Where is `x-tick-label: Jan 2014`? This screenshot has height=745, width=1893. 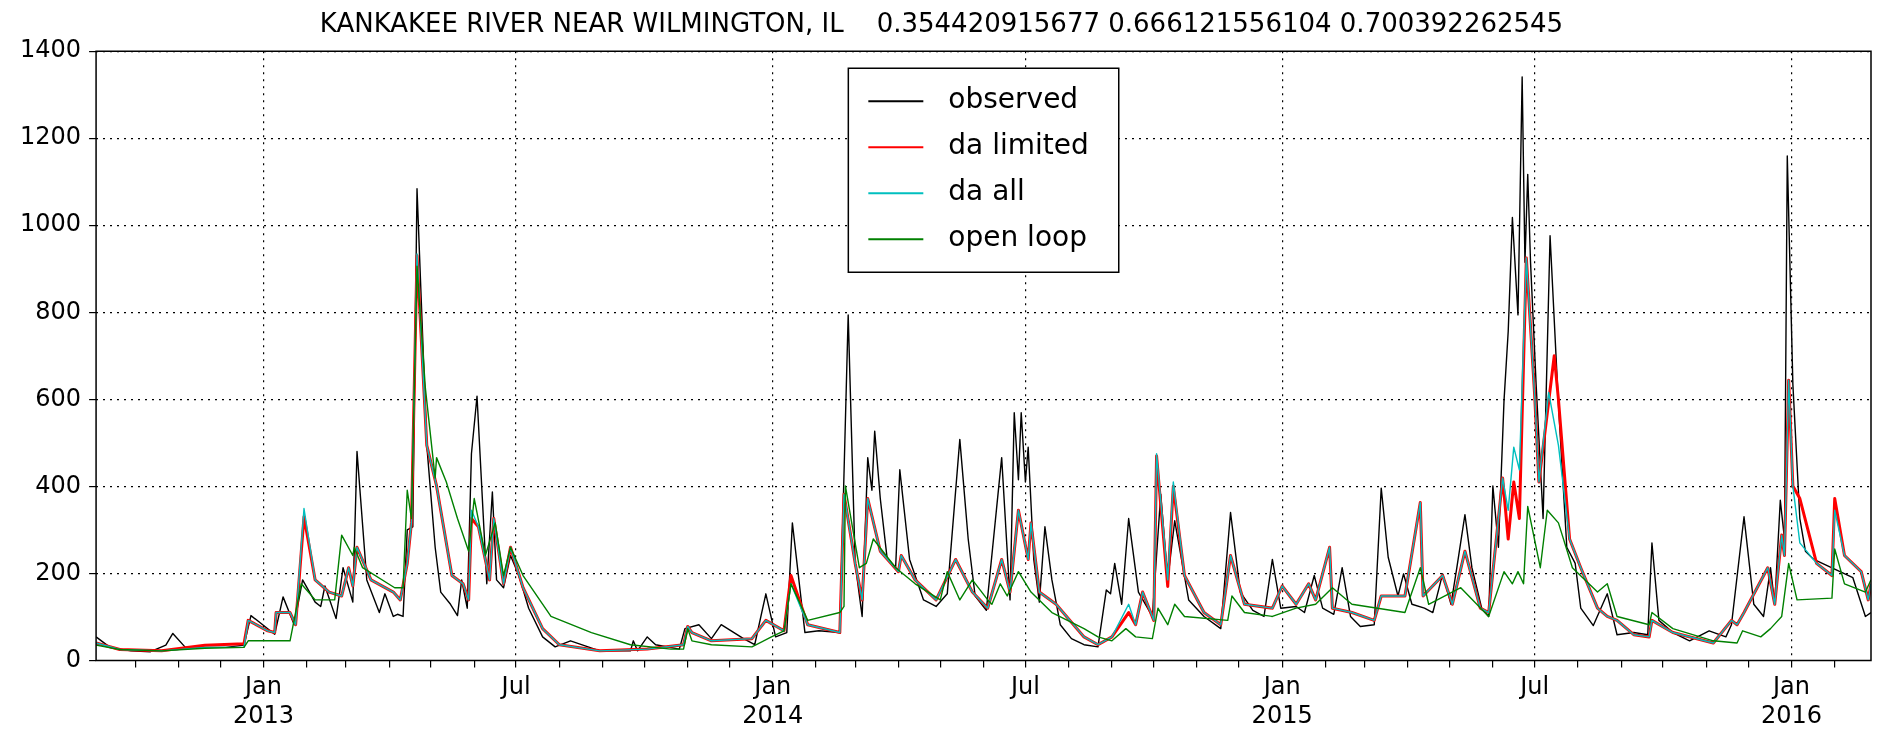 x-tick-label: Jan 2014 is located at coordinates (773, 700).